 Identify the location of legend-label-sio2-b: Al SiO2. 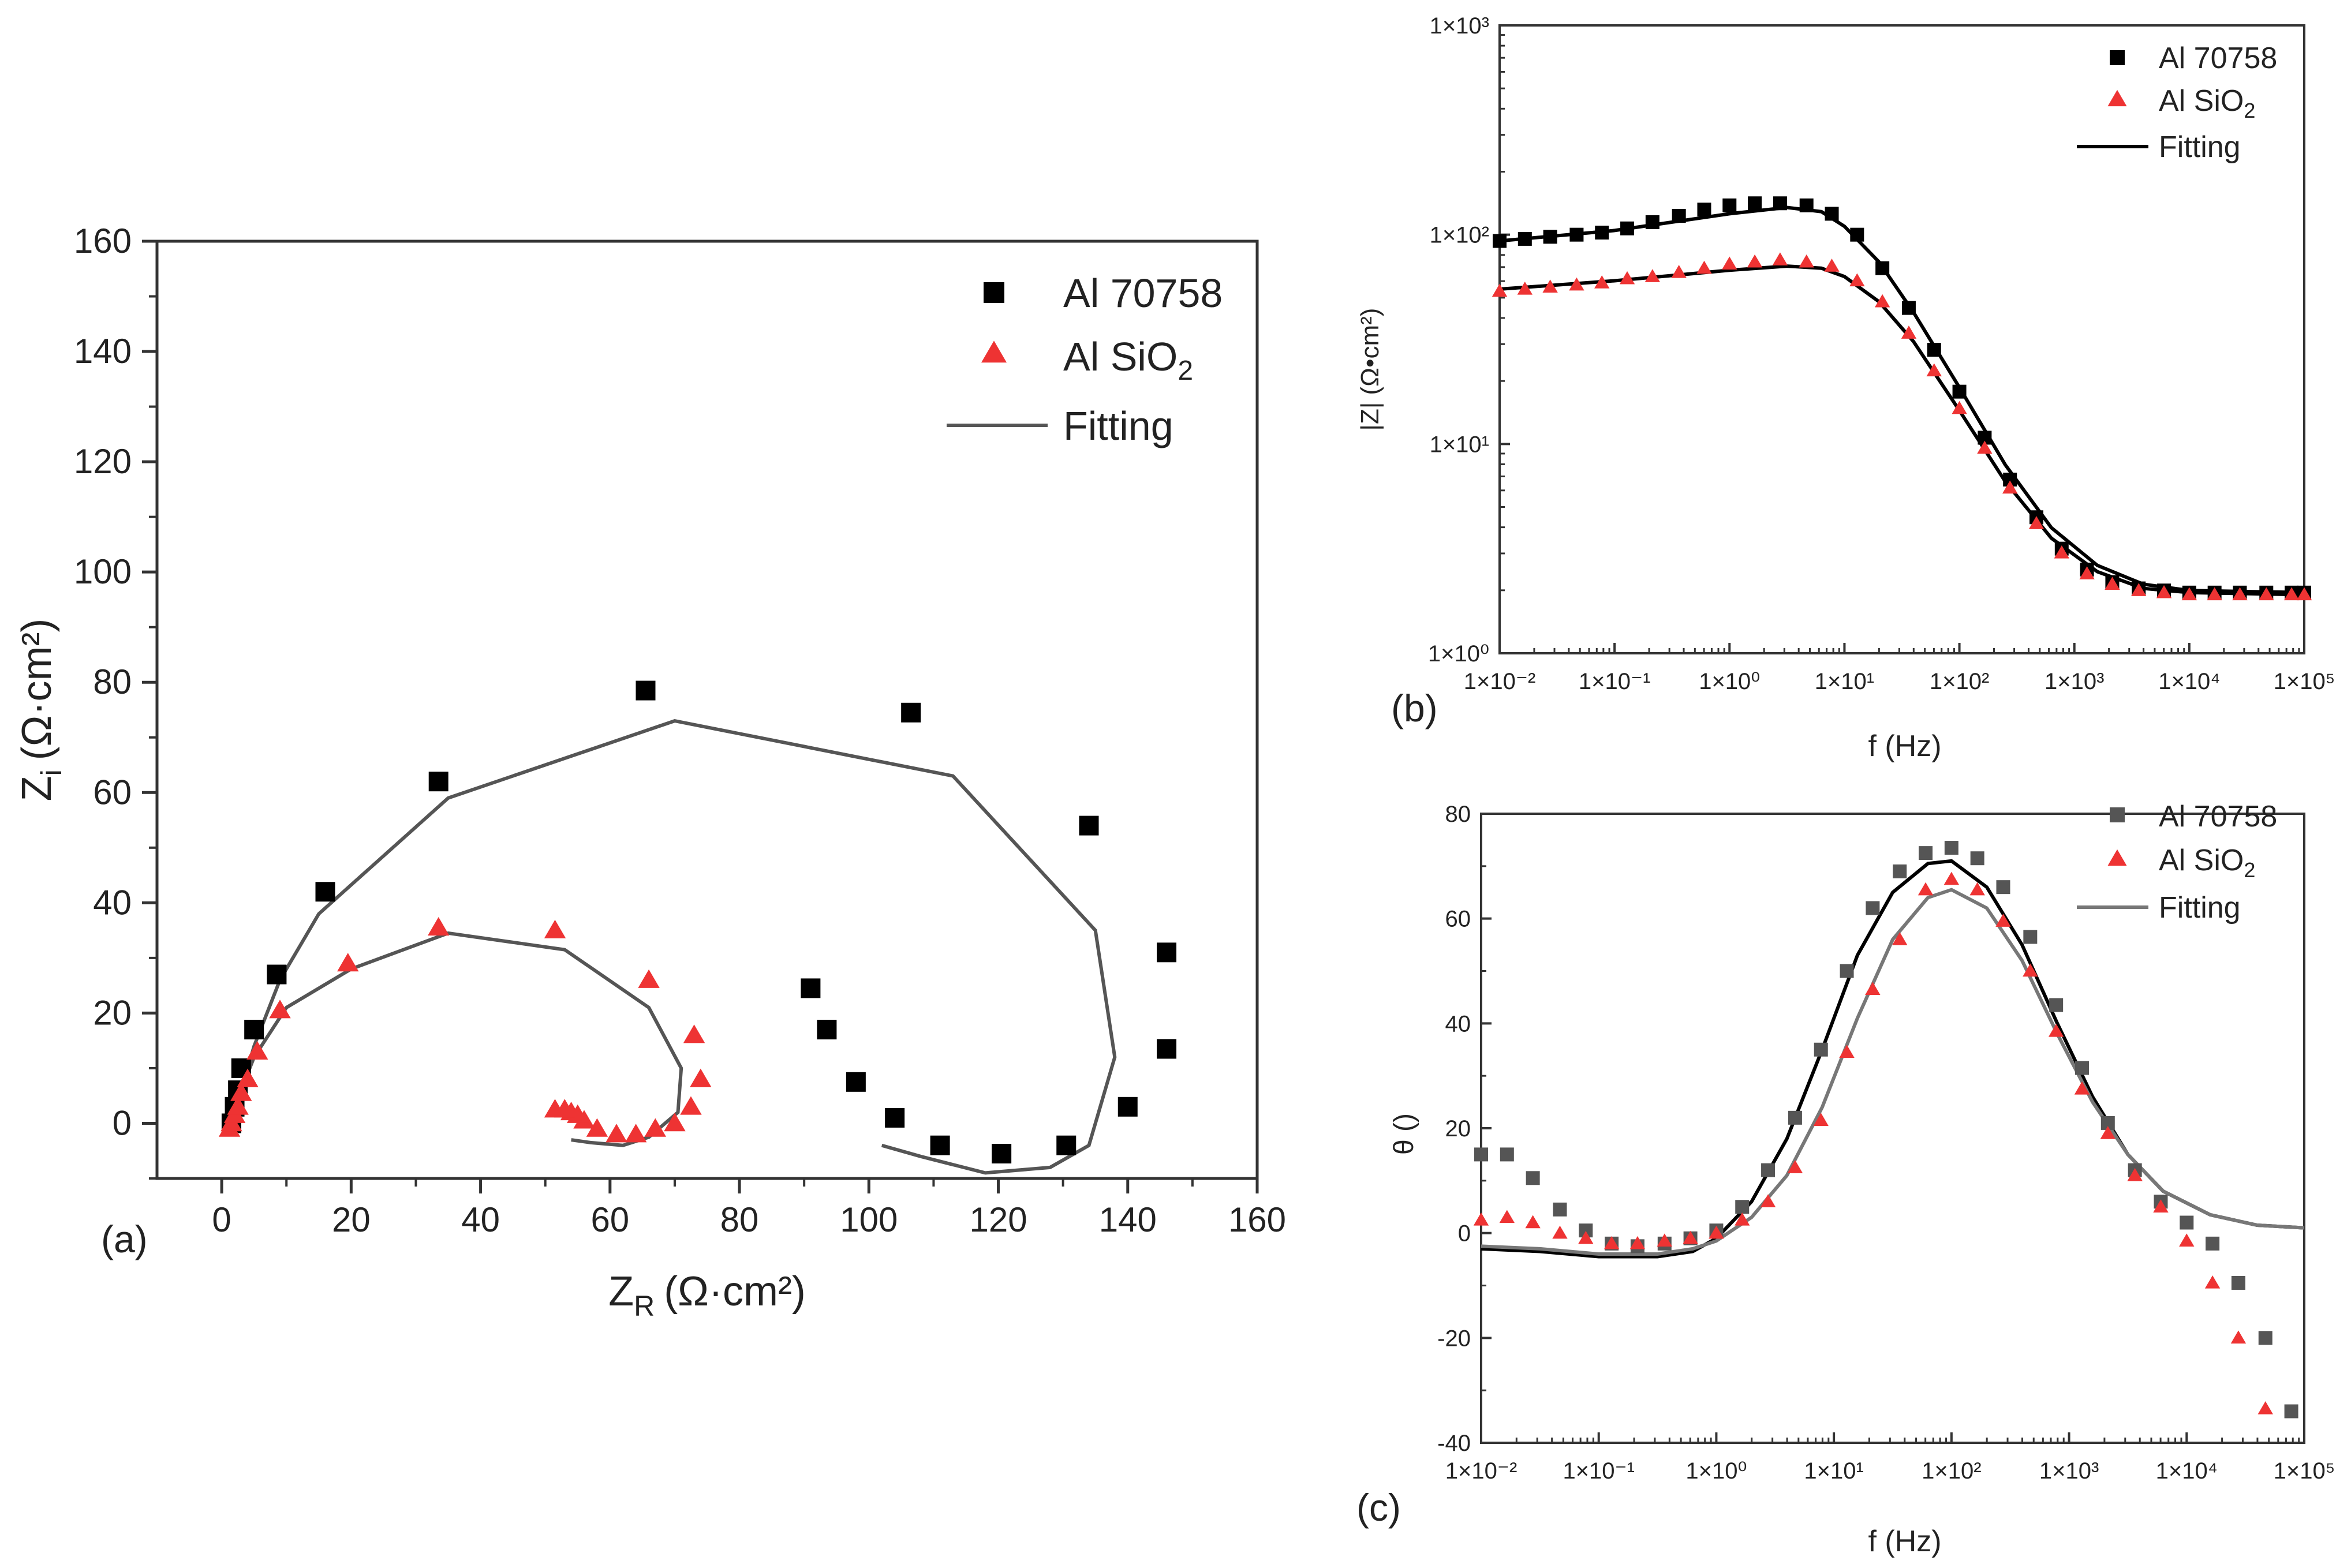
(2207, 103).